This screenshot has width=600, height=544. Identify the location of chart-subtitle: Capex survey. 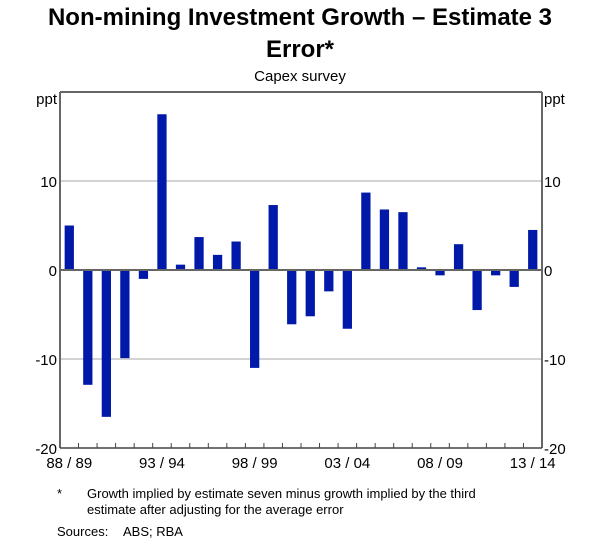
(300, 76).